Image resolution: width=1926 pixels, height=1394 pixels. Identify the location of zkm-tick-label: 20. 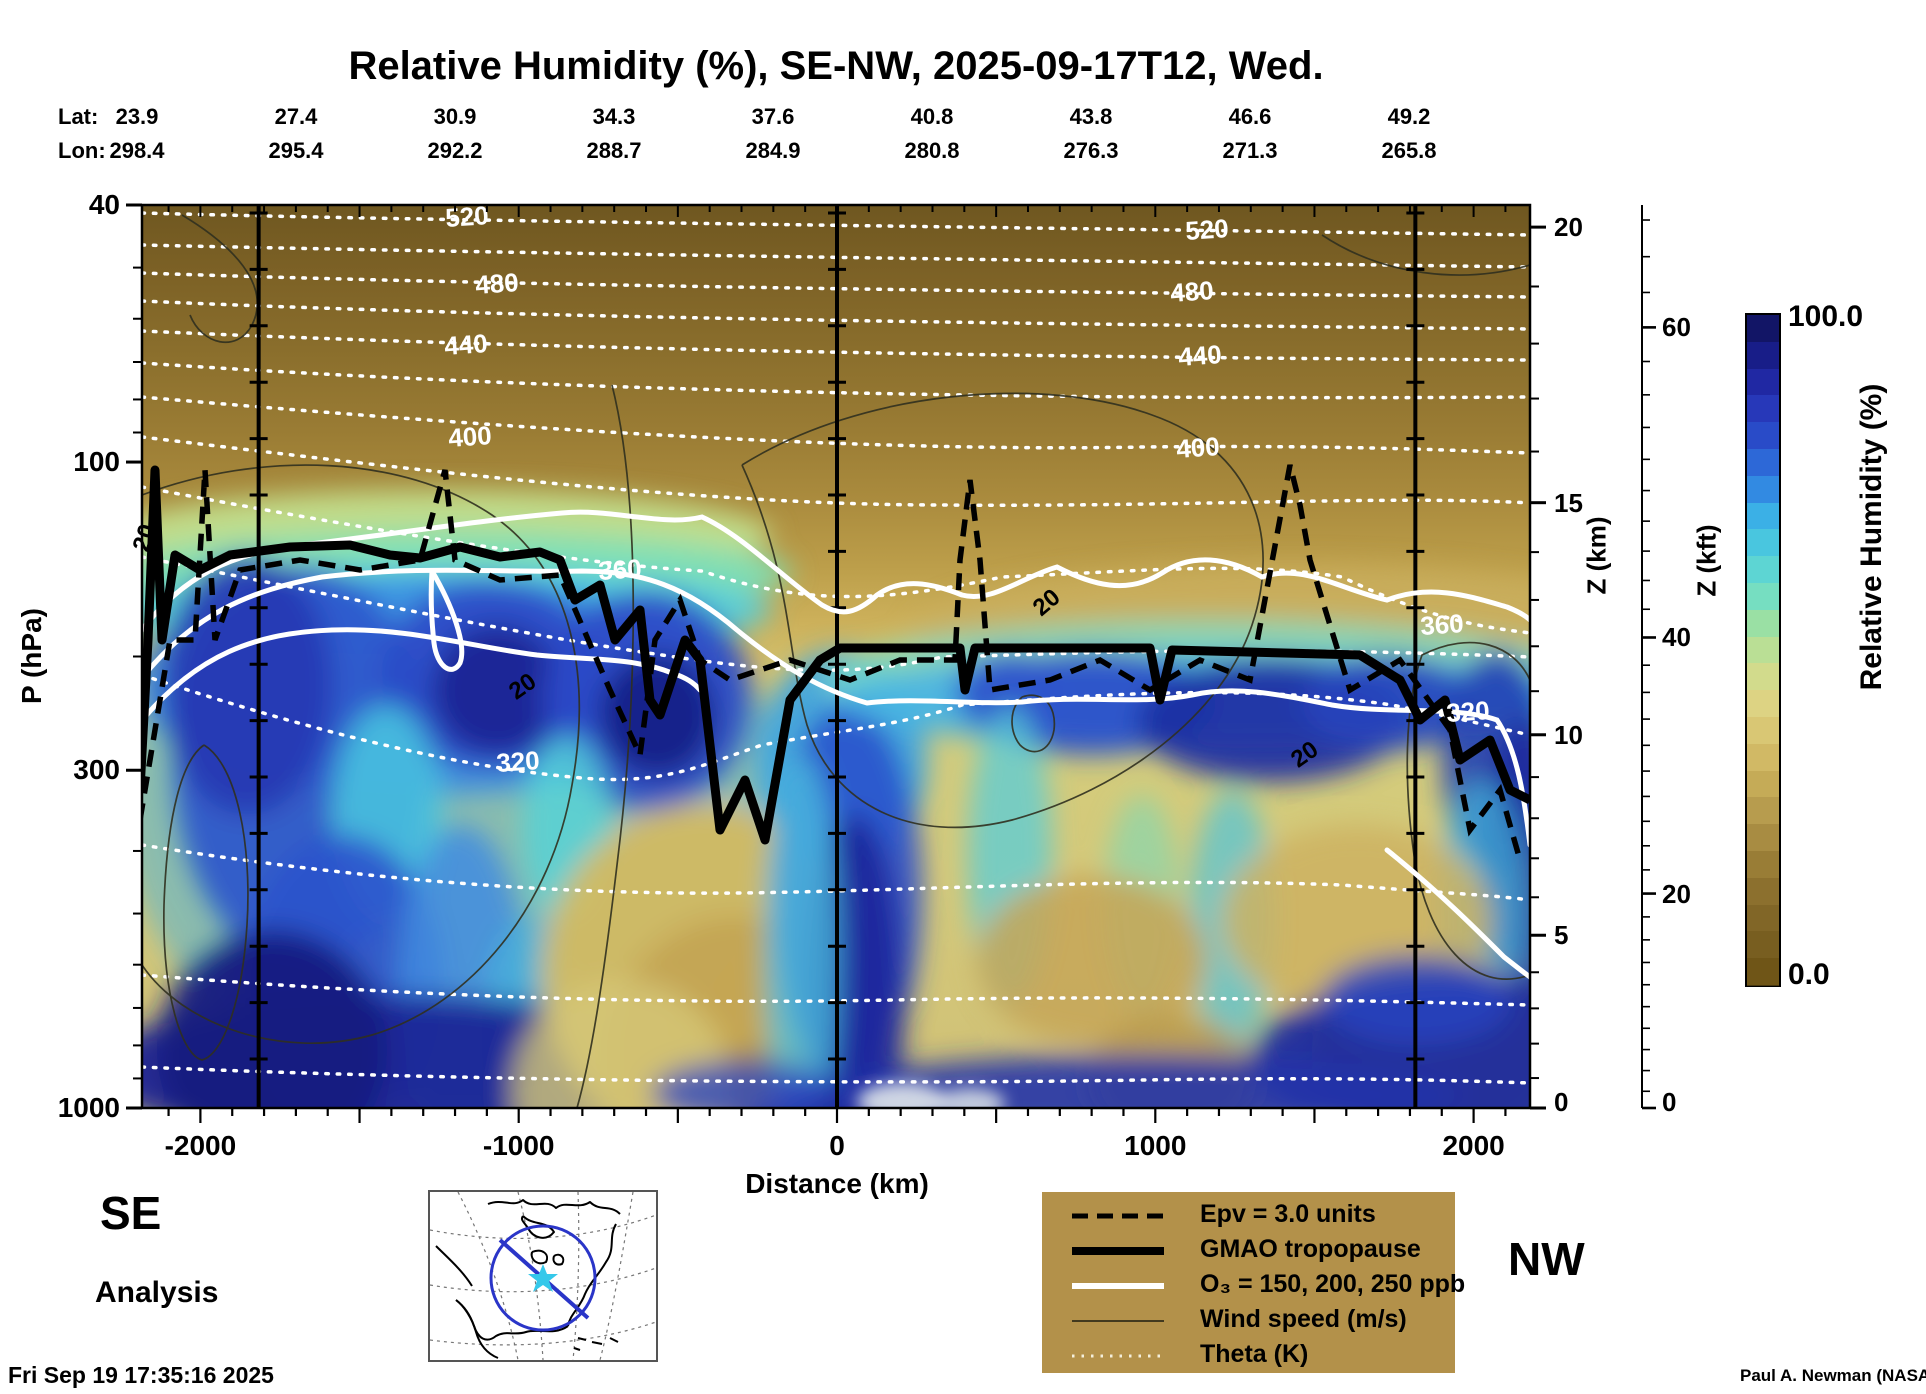
(1568, 227).